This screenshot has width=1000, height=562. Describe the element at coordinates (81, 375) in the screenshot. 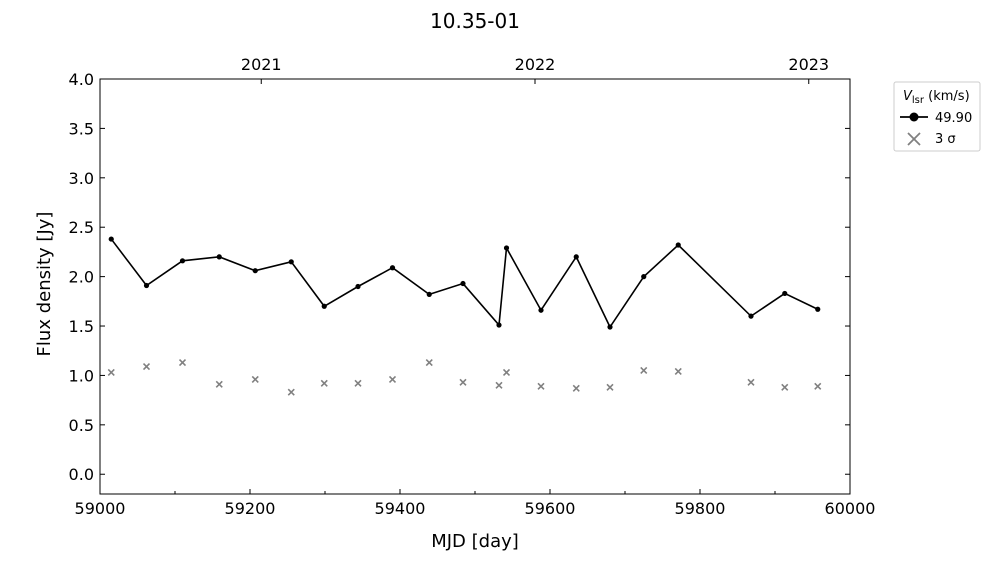

I see `y-tick-label: 1.0` at that location.